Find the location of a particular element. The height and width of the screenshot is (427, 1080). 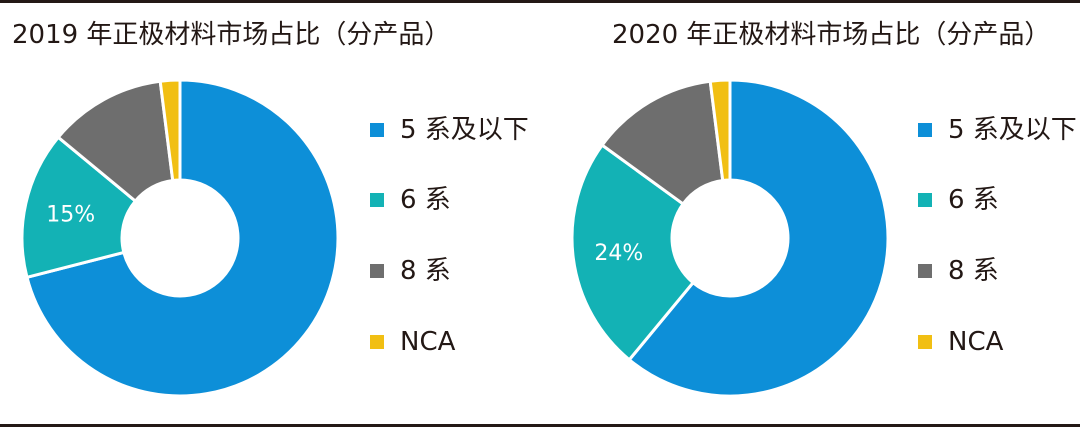

chart-legend: 5 系及以下 6 系 8 系 NCA is located at coordinates (449, 236).